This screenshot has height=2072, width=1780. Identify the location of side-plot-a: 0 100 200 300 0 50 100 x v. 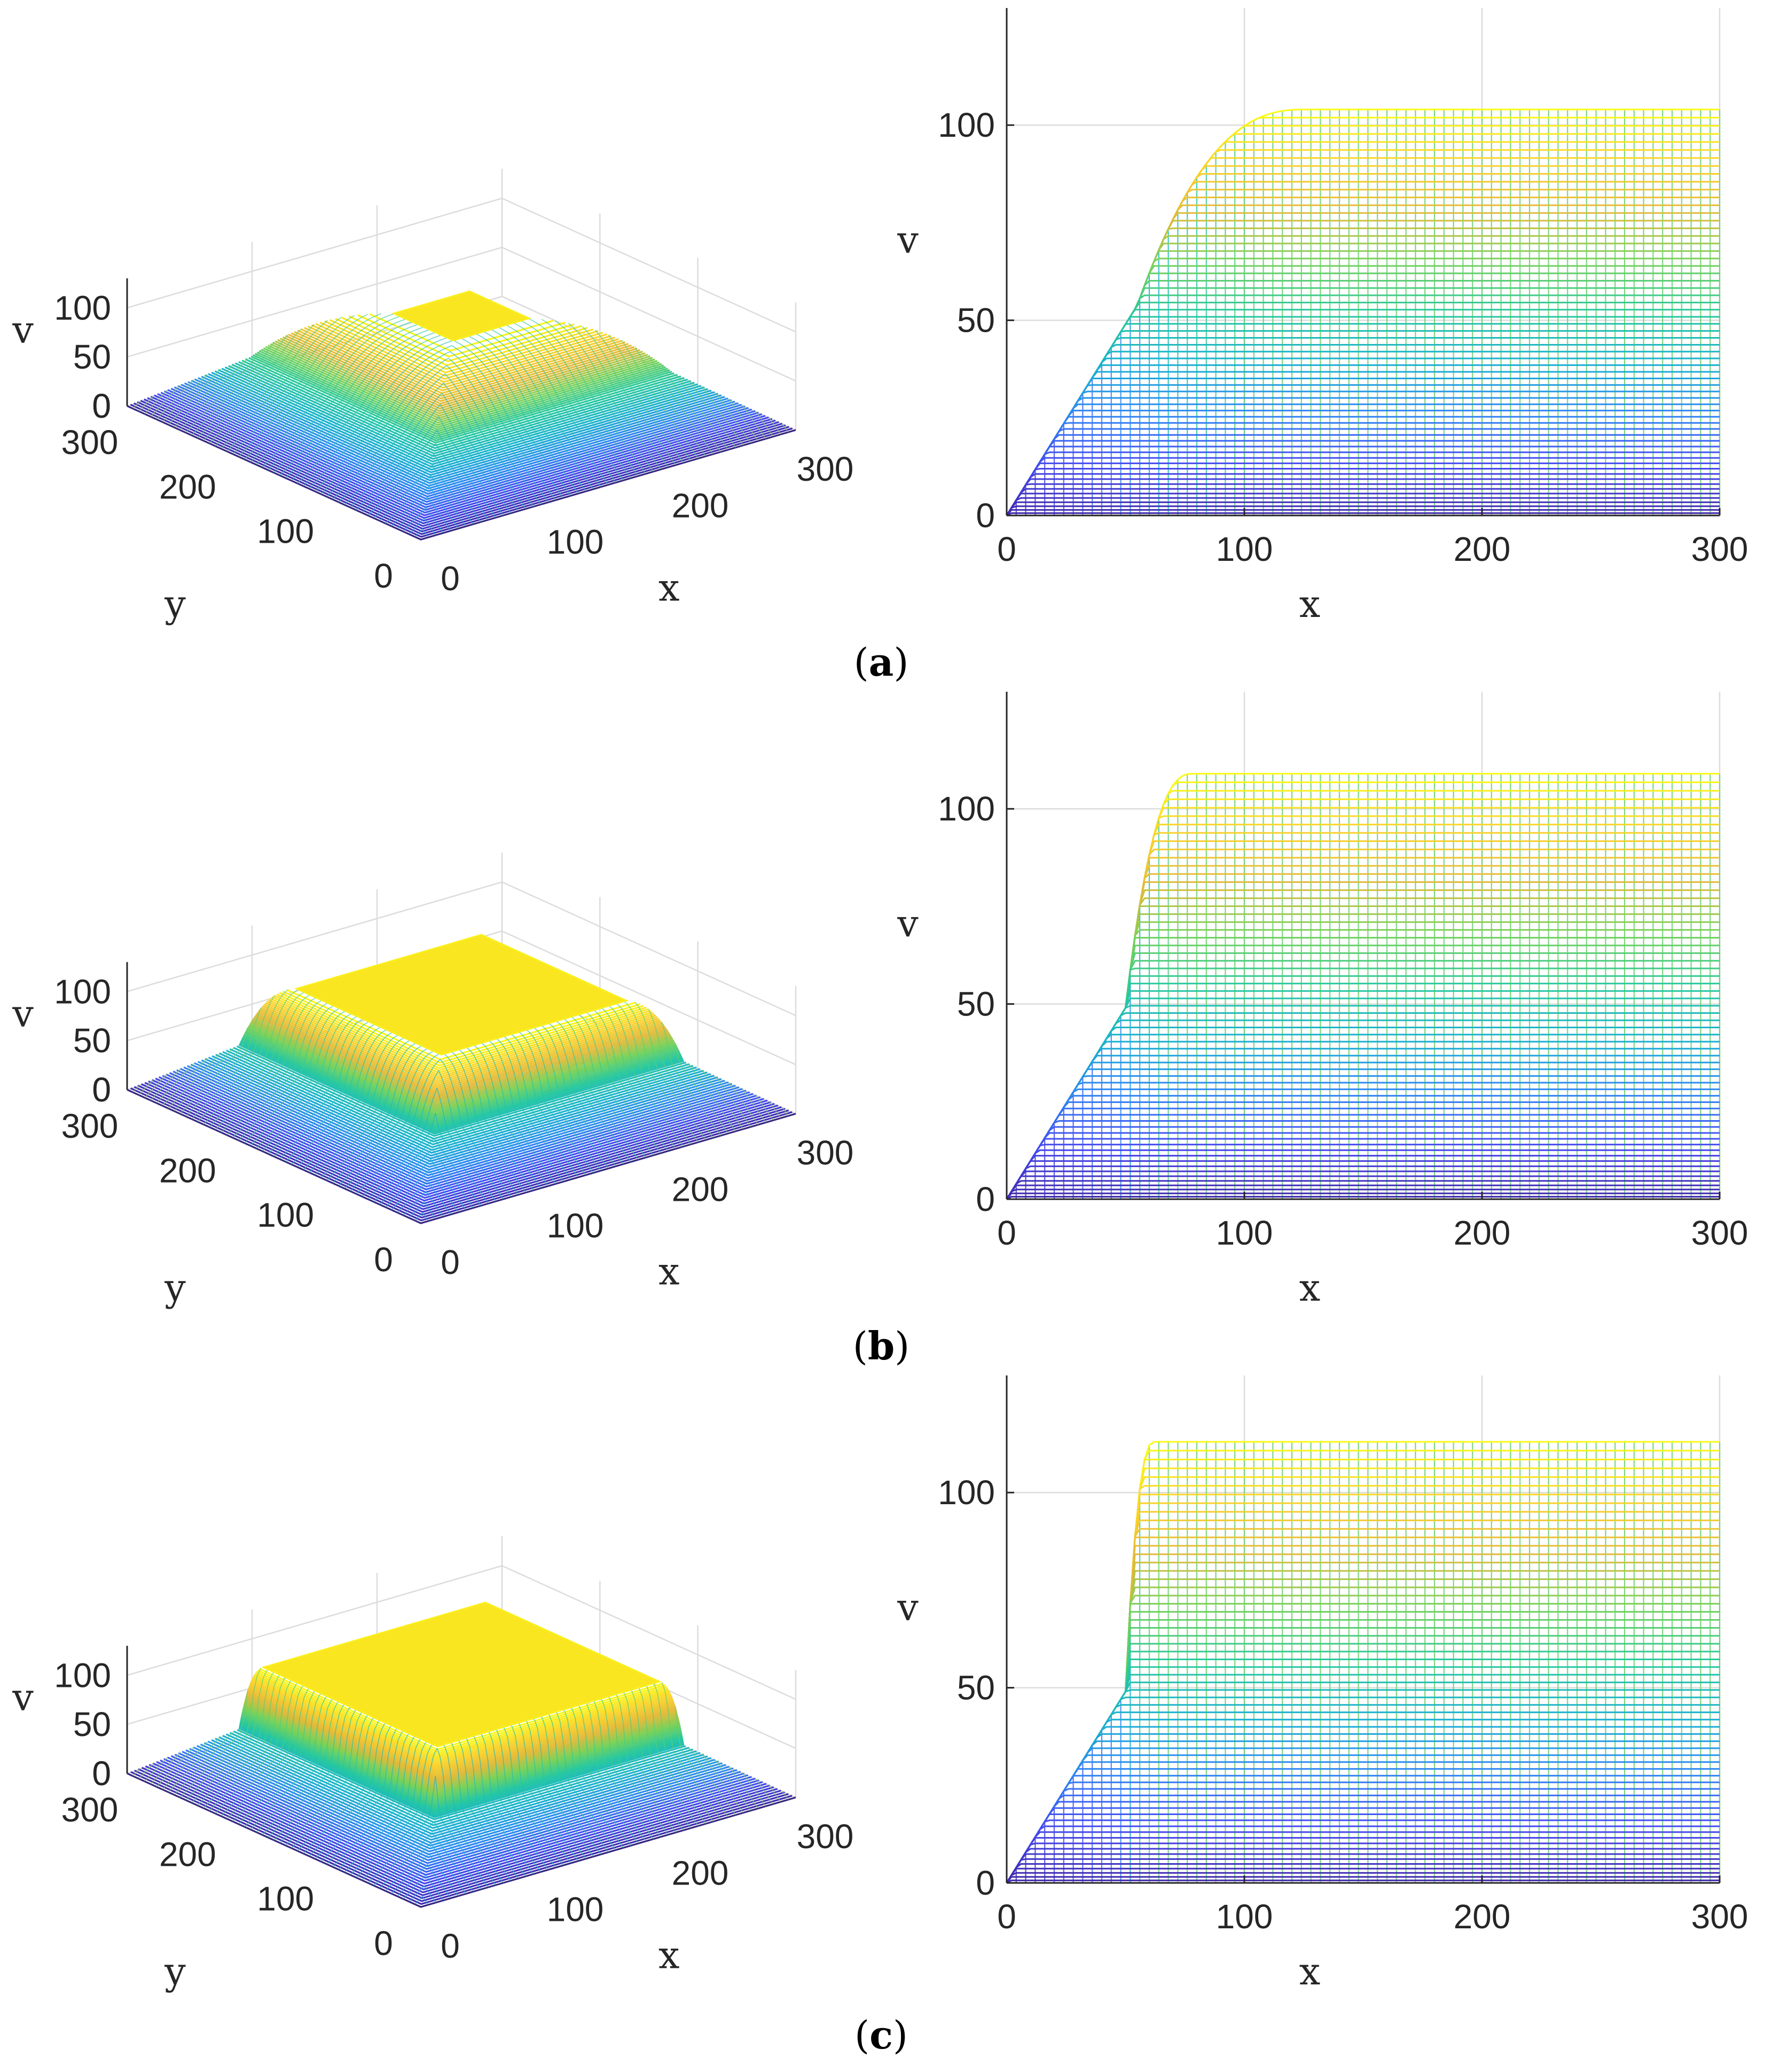
(1322, 317).